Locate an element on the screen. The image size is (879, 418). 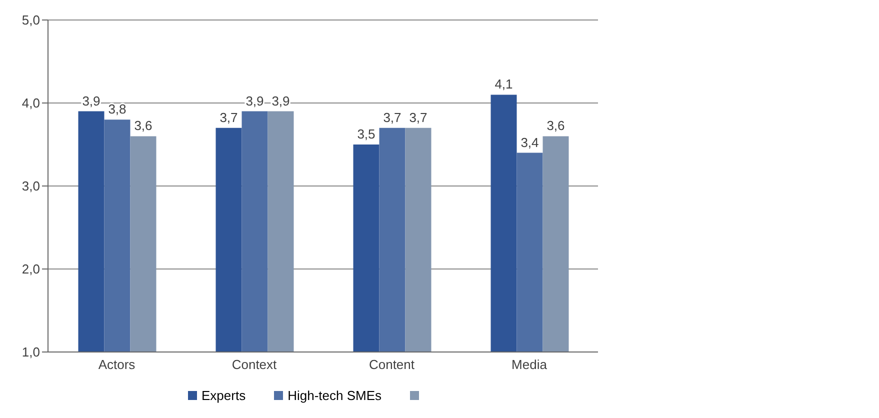
x-tick-label: Actors is located at coordinates (117, 364).